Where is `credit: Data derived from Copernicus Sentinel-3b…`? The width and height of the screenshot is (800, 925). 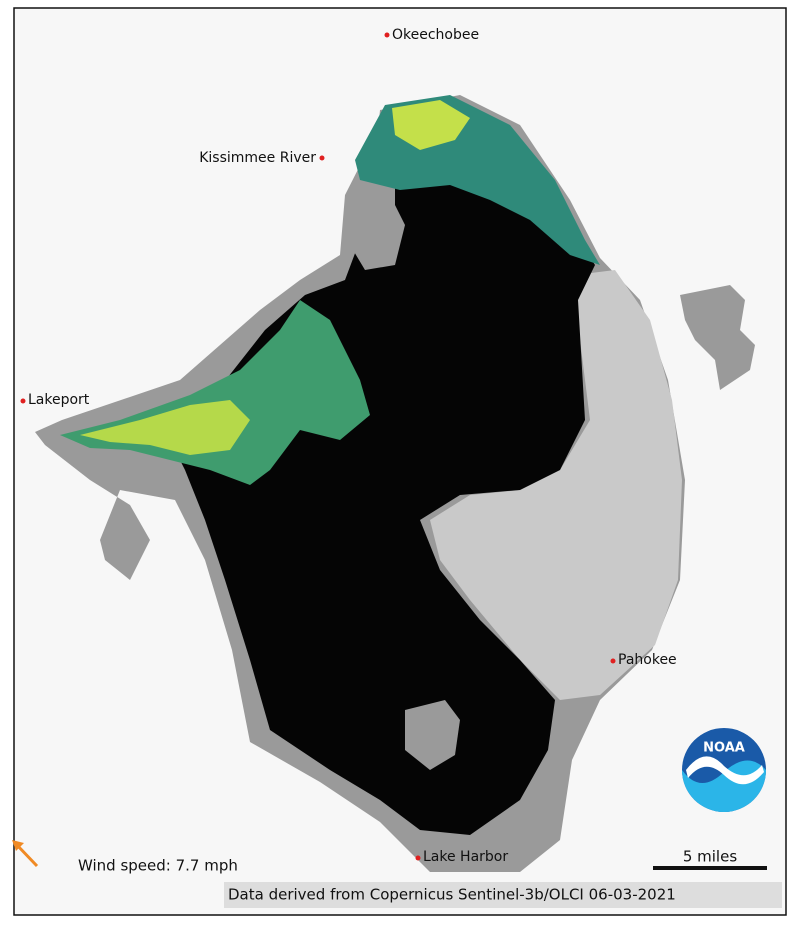
credit: Data derived from Copernicus Sentinel-3b… is located at coordinates (452, 895).